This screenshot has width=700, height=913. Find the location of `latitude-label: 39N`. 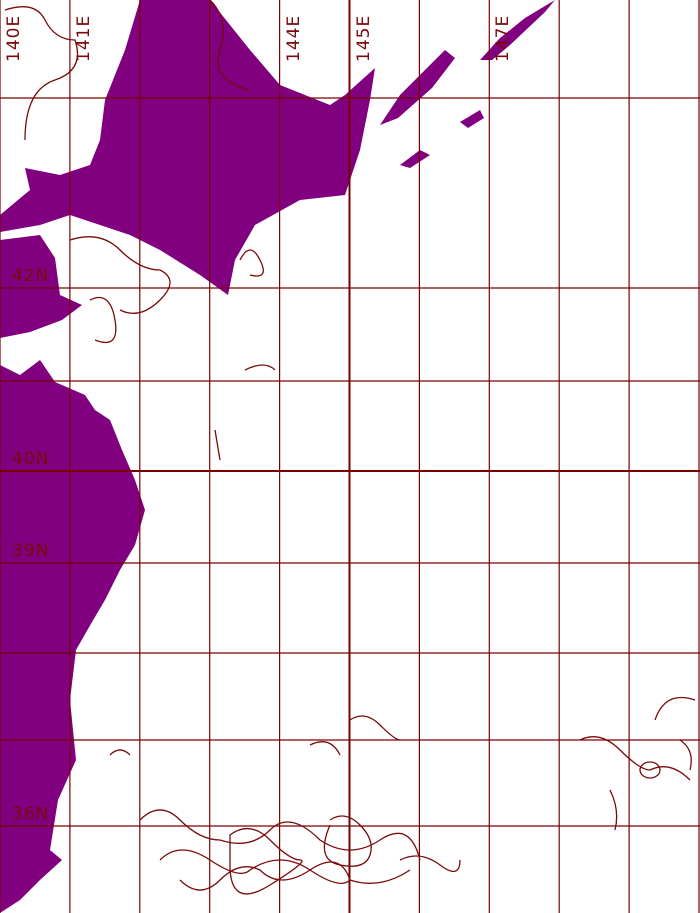

latitude-label: 39N is located at coordinates (31, 551).